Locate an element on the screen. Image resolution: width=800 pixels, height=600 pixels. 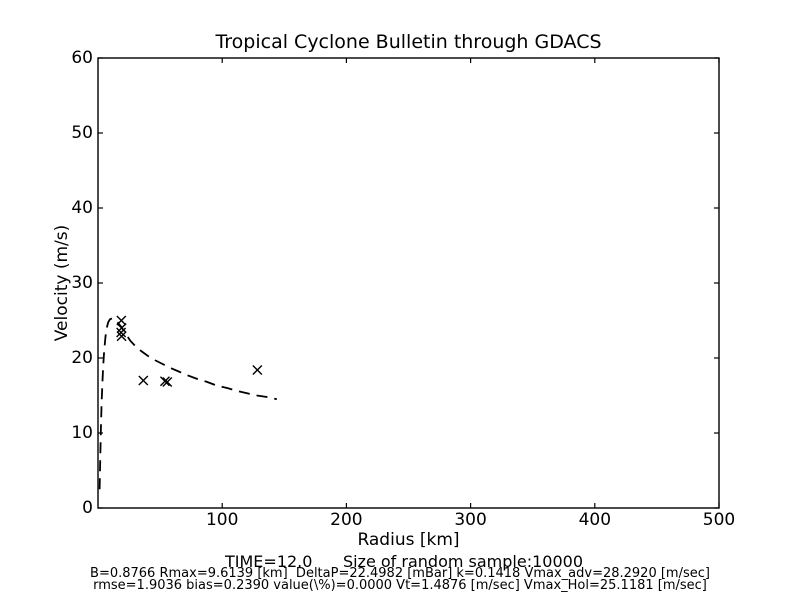
x-tick-label: 200 is located at coordinates (346, 520).